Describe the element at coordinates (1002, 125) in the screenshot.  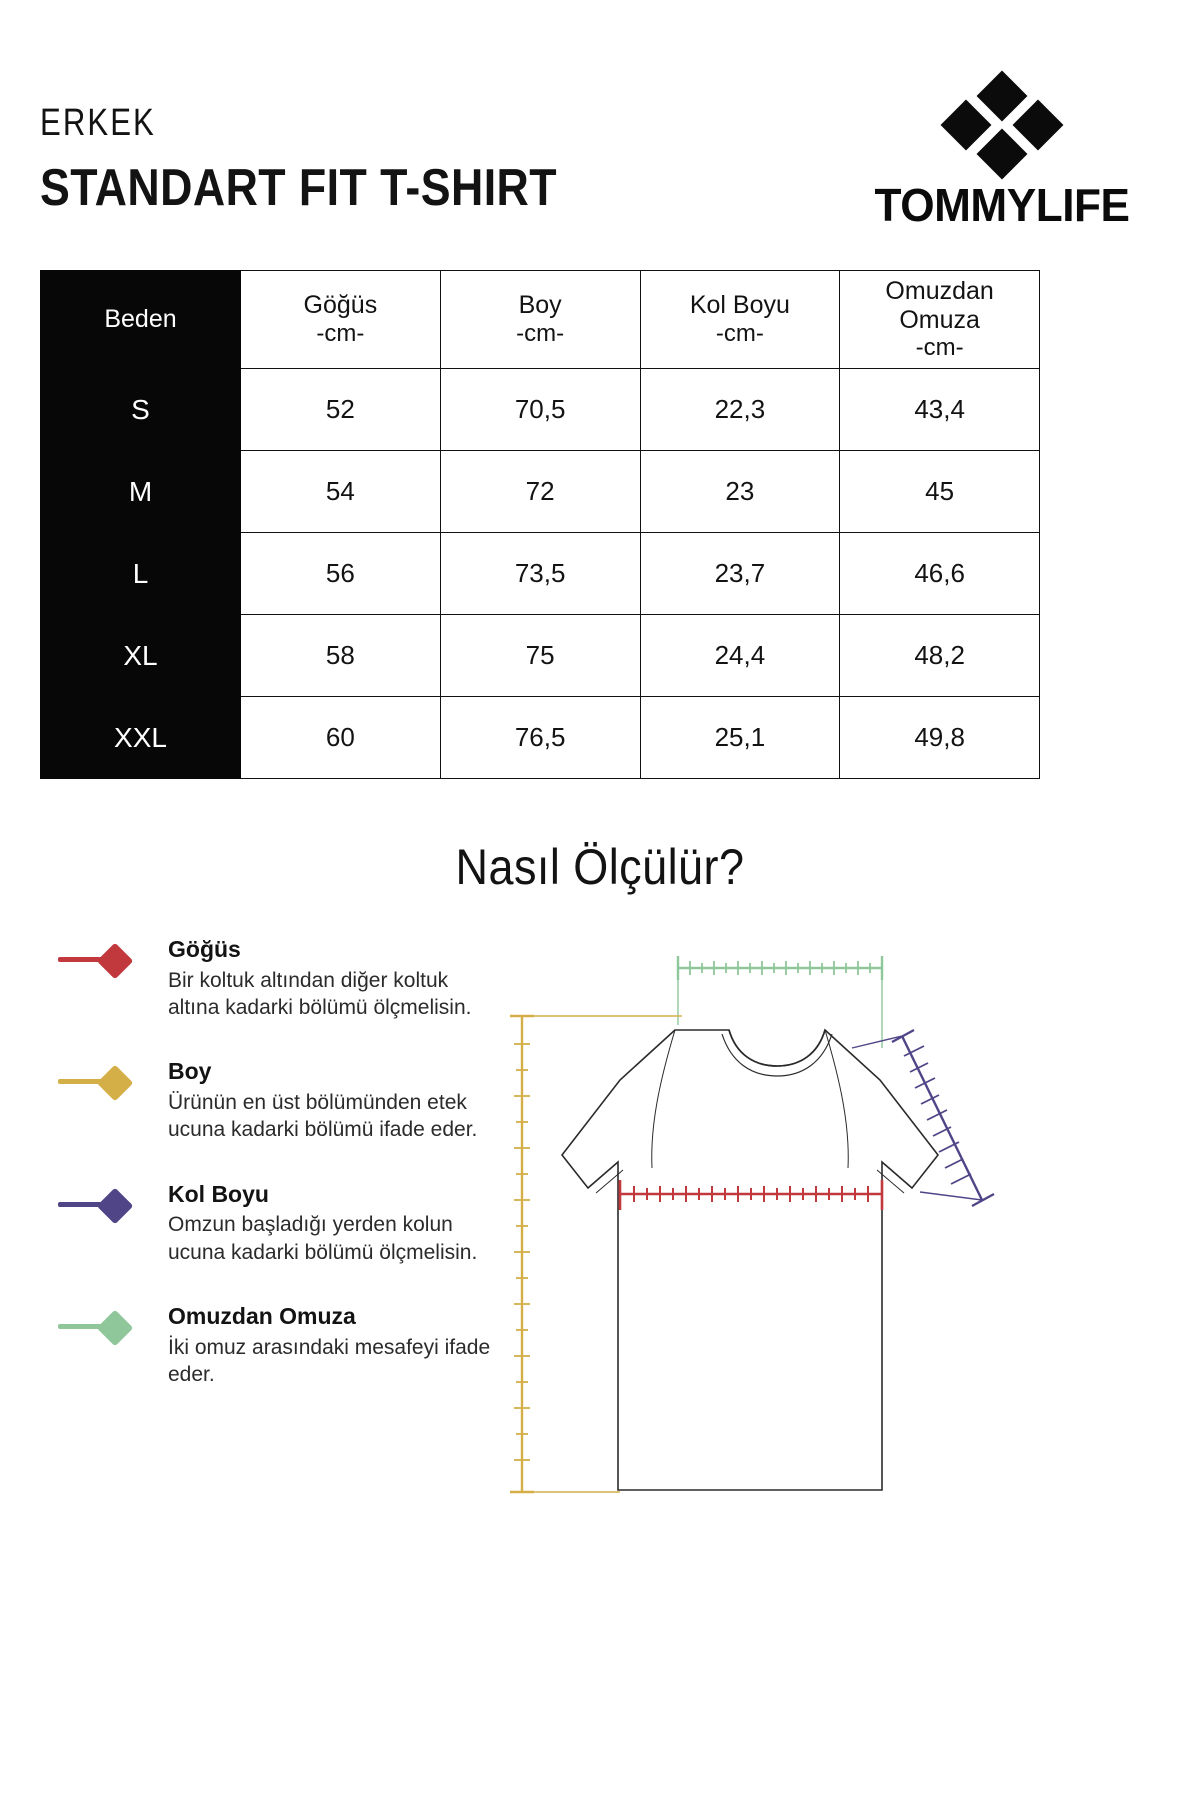
I see `four-diamond-logo-icon` at that location.